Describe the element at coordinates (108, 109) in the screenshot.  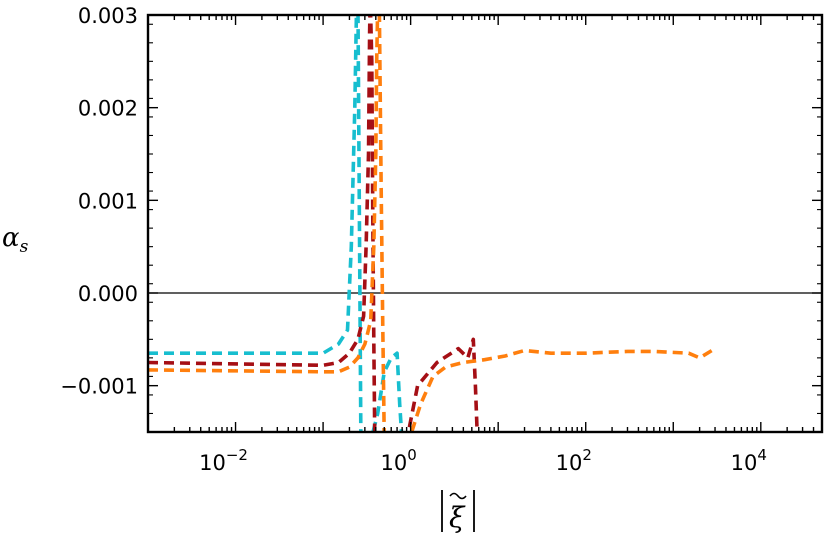
I see `y-tick-label: 0.002` at that location.